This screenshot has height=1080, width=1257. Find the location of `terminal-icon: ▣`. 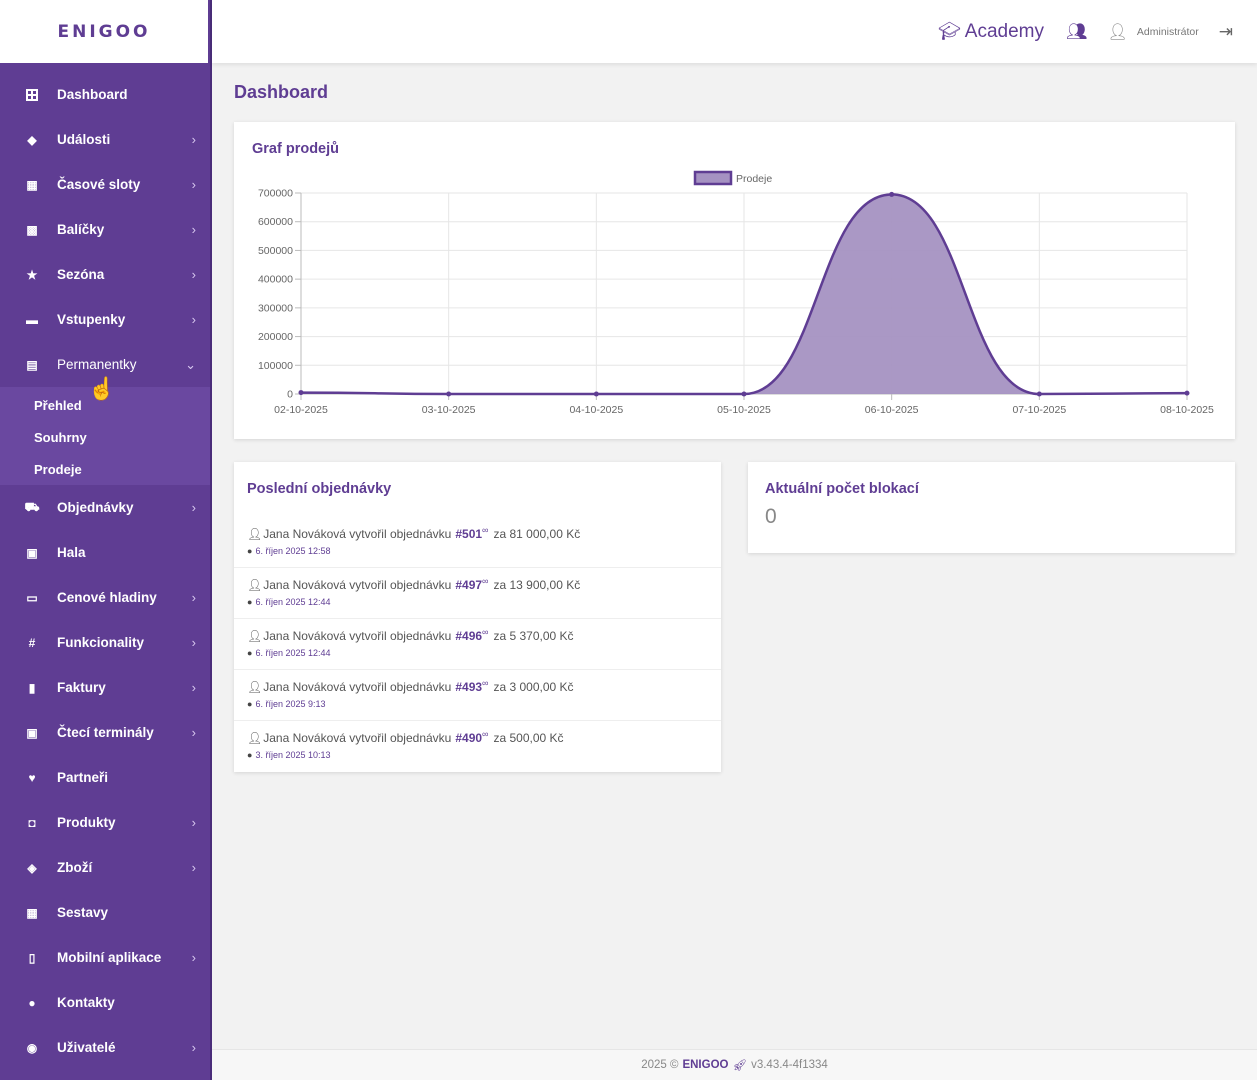

terminal-icon: ▣ is located at coordinates (32, 732).